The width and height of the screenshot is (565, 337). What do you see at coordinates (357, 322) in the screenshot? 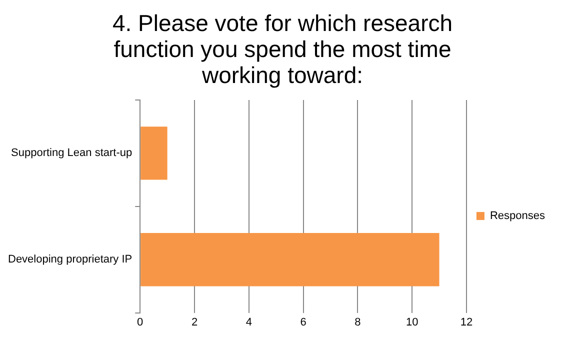
I see `x-tick-label: 8` at bounding box center [357, 322].